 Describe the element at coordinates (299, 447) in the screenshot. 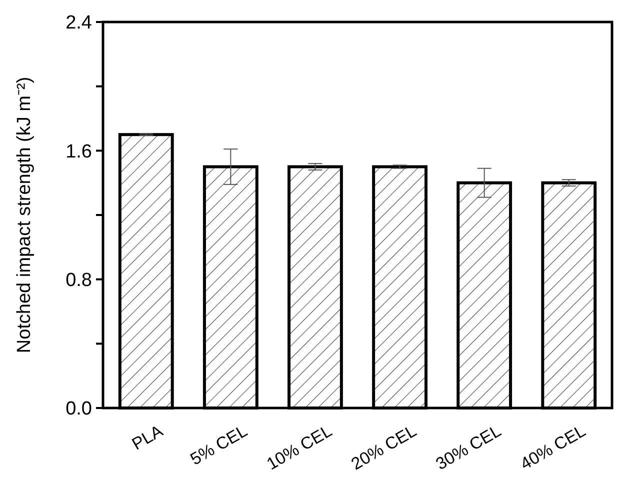

I see `x-tick-label: 10% CEL` at that location.